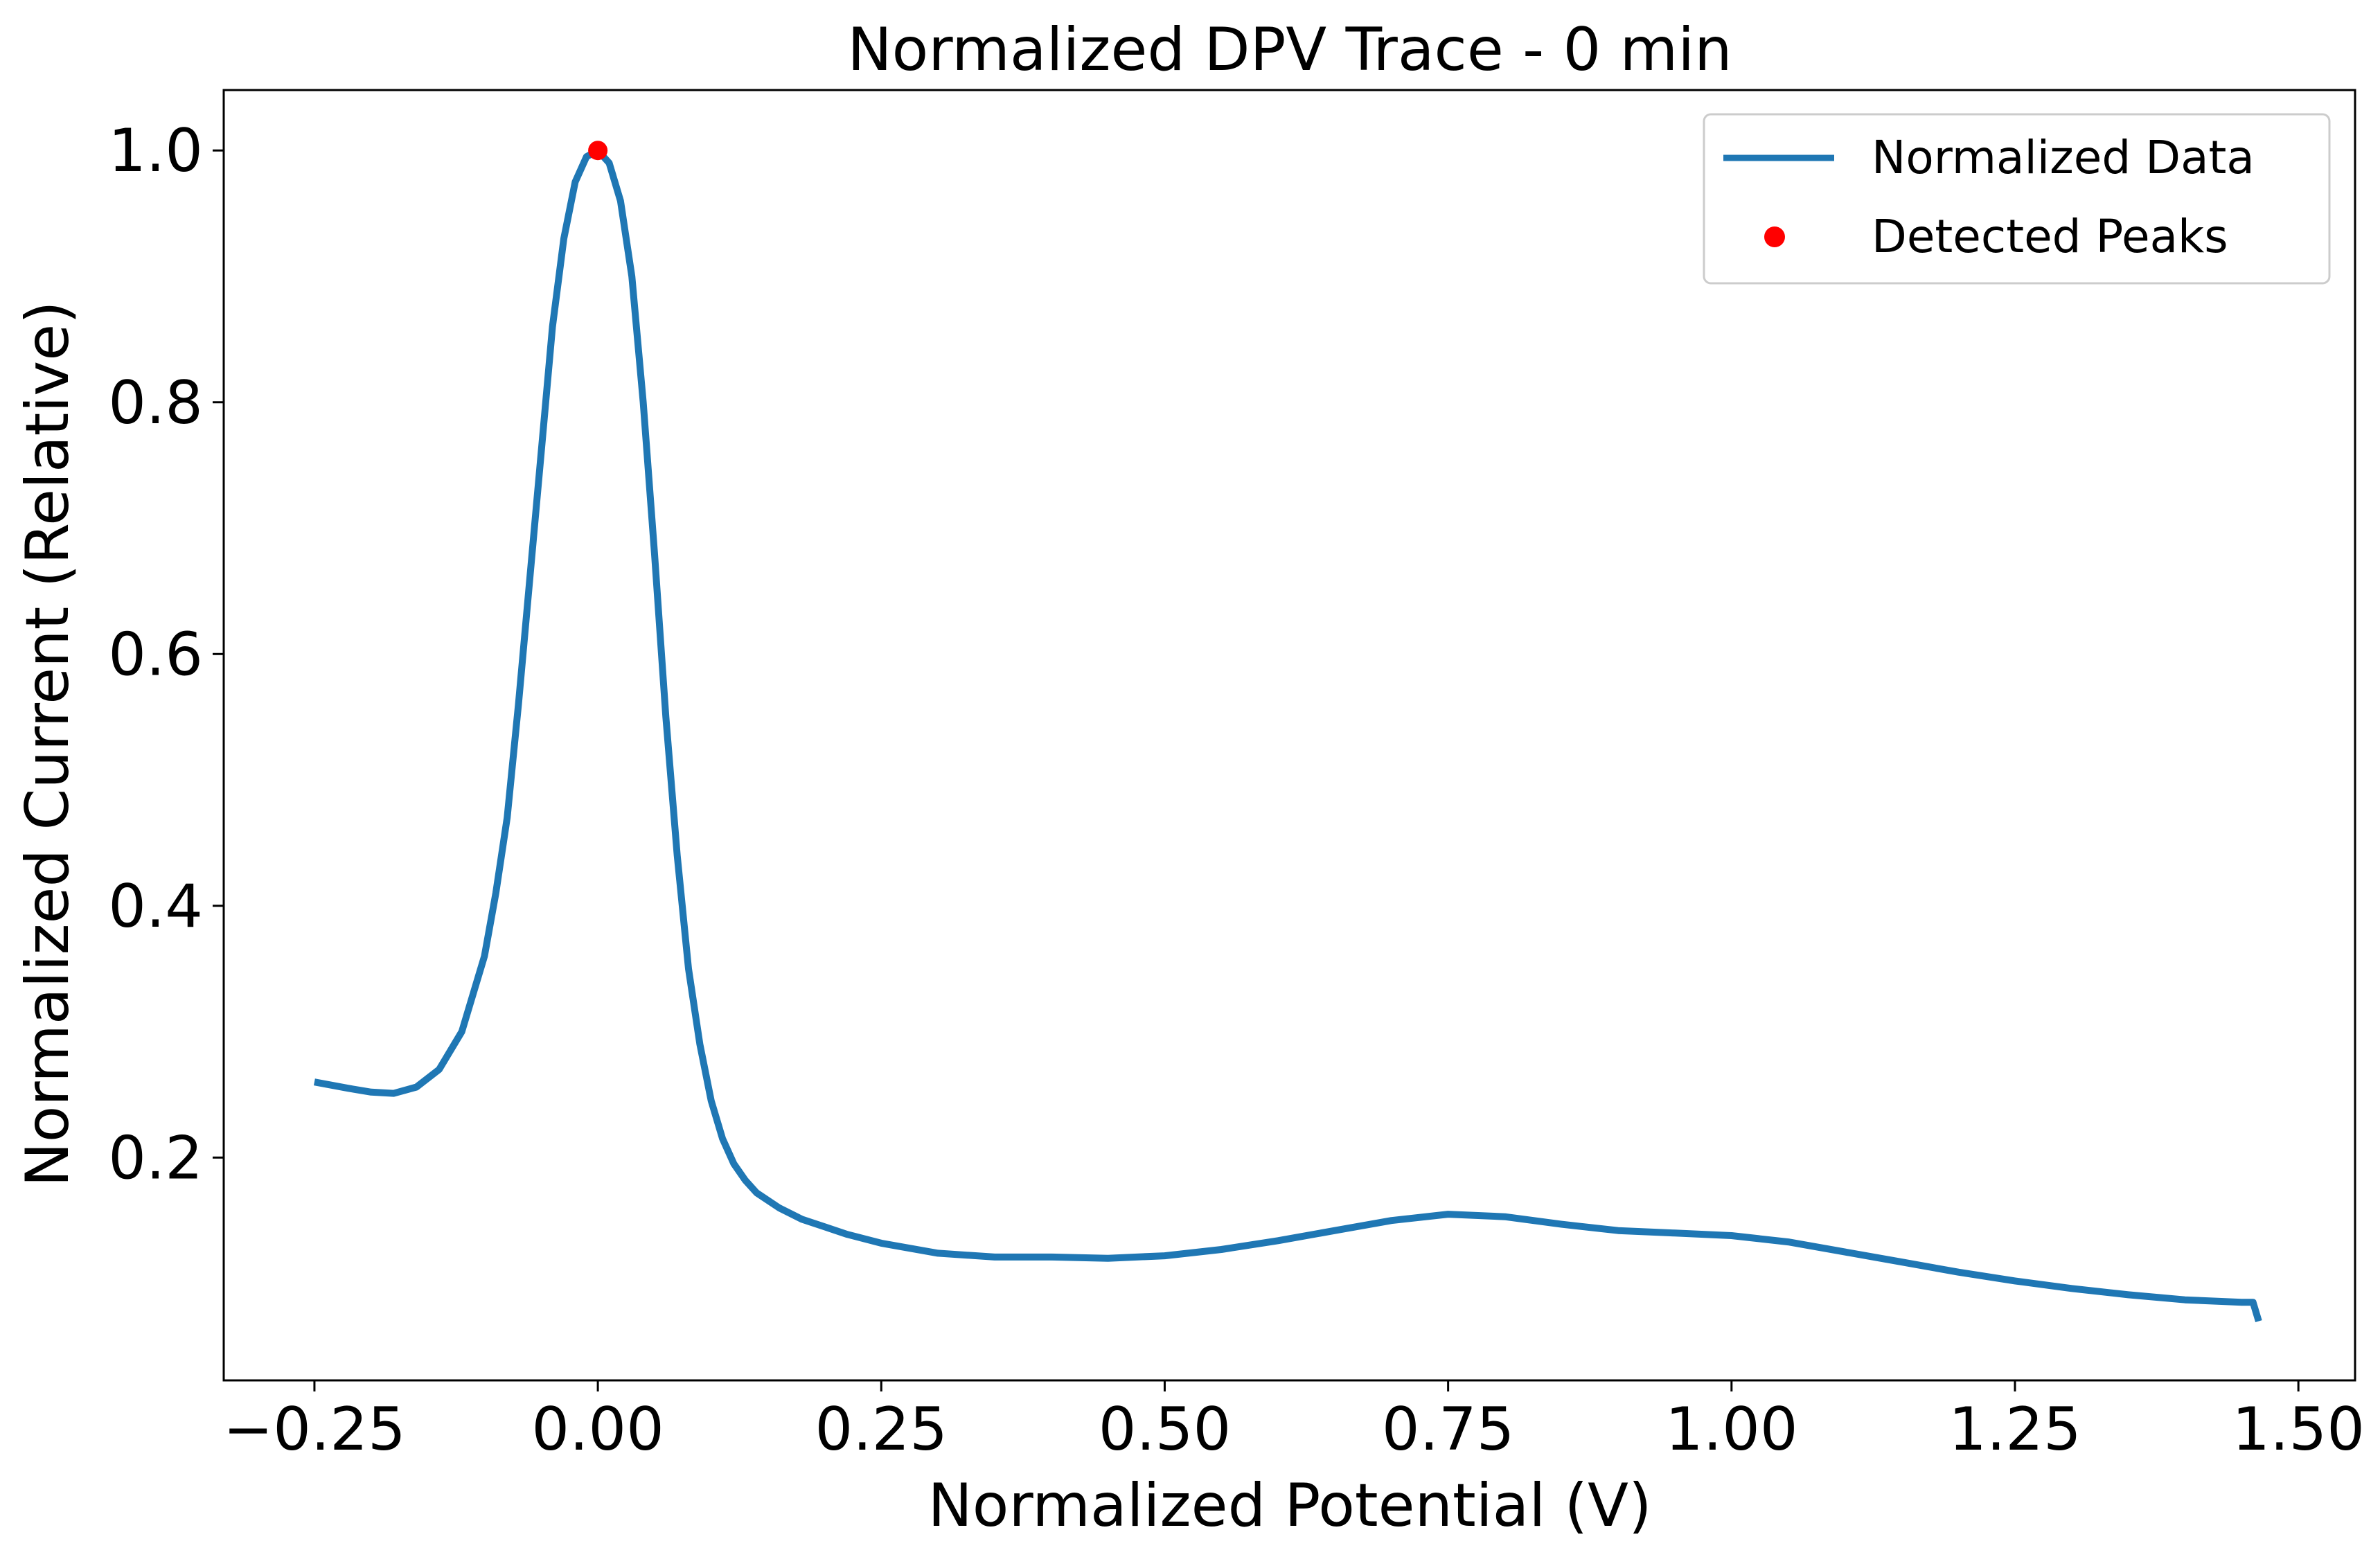  What do you see at coordinates (2014, 1429) in the screenshot?
I see `x-tick-label: 1.25` at bounding box center [2014, 1429].